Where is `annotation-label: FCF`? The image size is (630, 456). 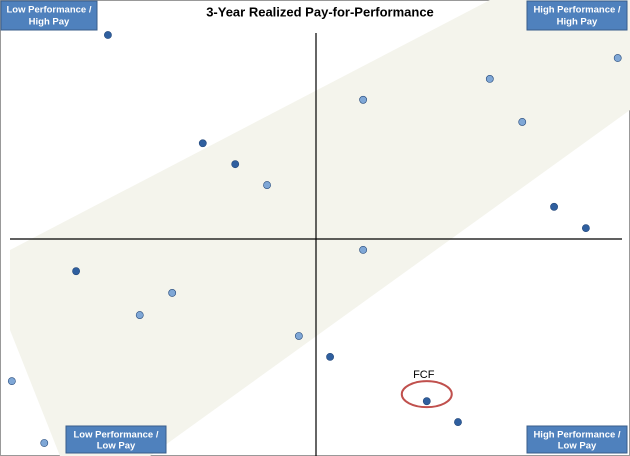 annotation-label: FCF is located at coordinates (424, 375).